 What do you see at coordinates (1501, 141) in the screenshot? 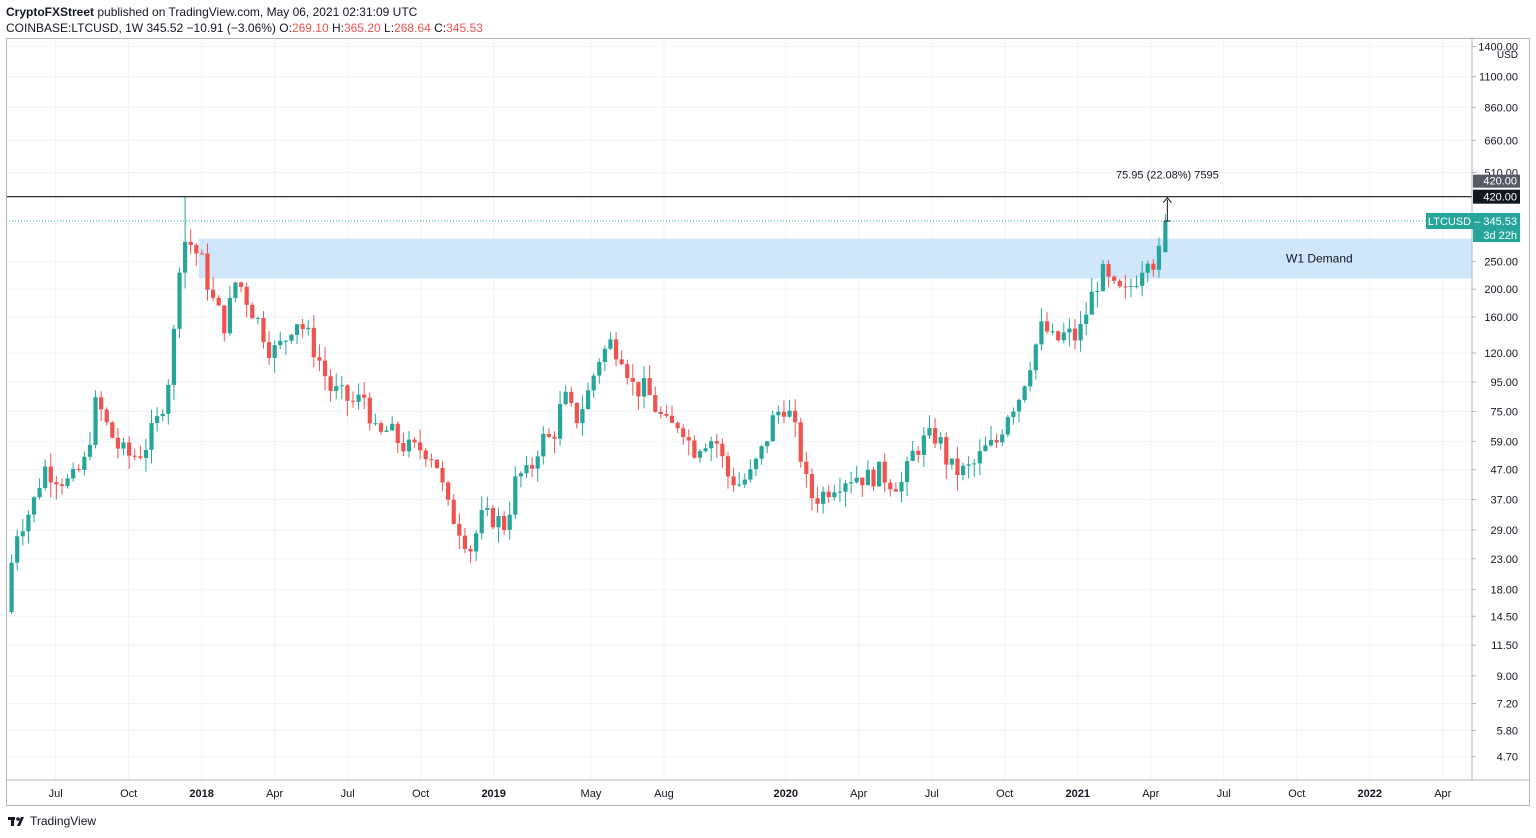
I see `price-tick-label: 660.00` at bounding box center [1501, 141].